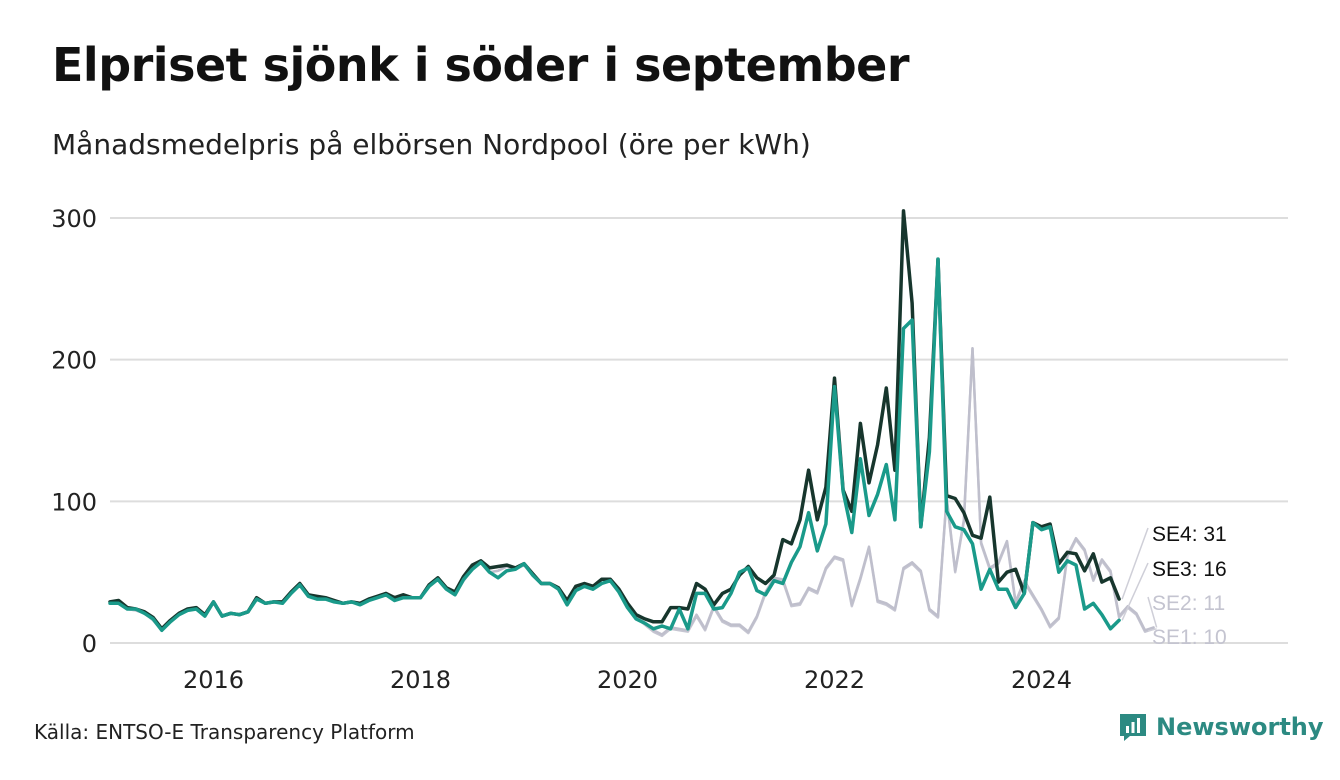 This screenshot has height=780, width=1340. I want to click on end-label-se3: SE3: 16, so click(1189, 569).